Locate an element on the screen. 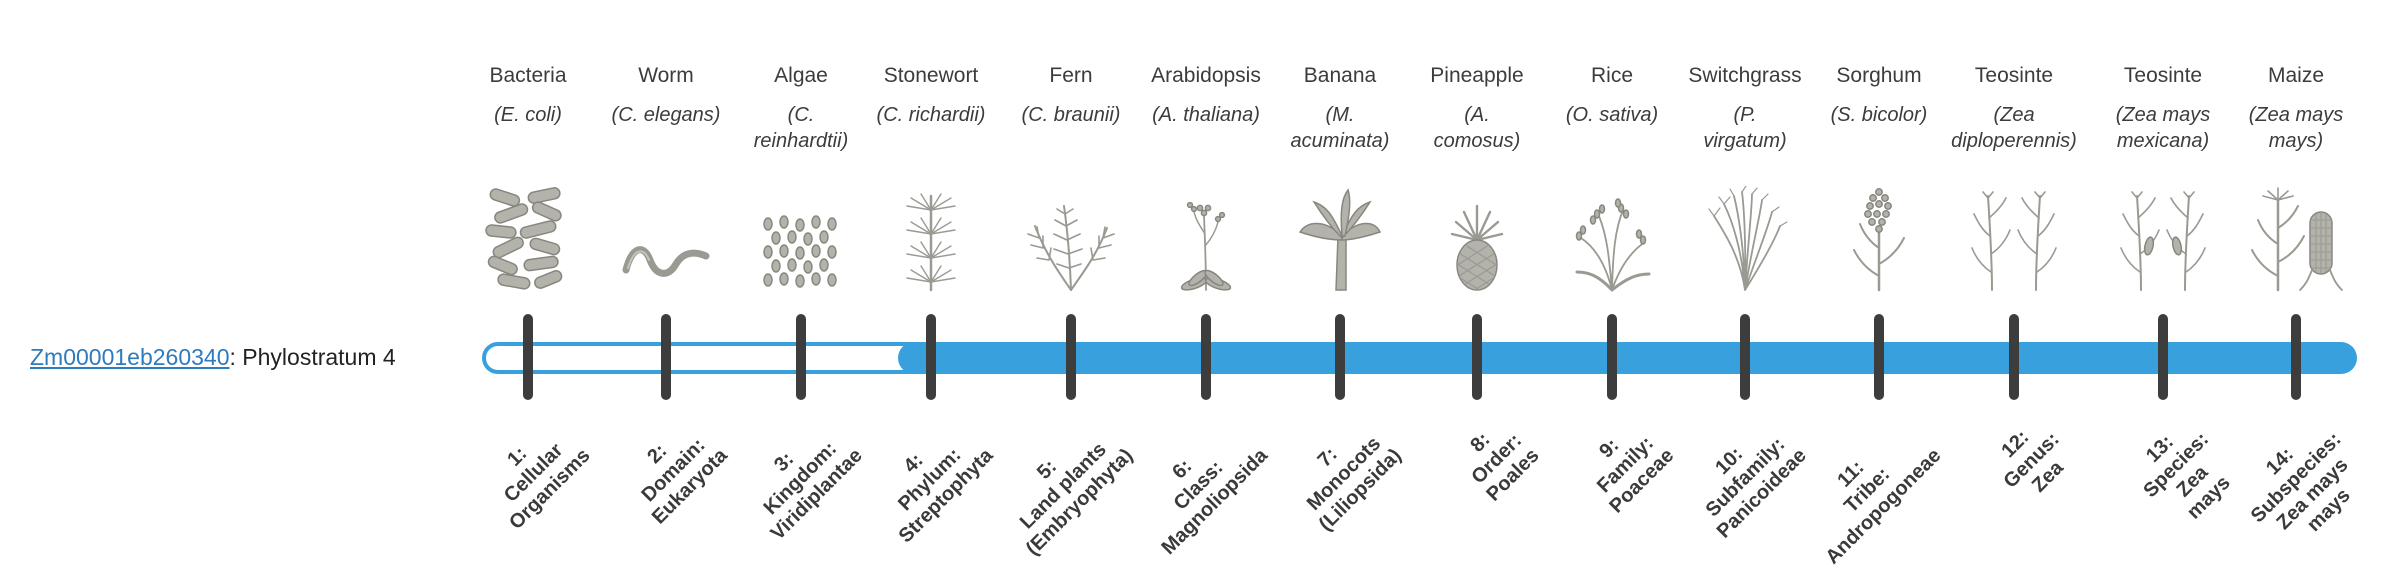 The width and height of the screenshot is (2400, 580). gene-label: Zm00001eb260340: Phylostratum 4 is located at coordinates (252, 357).